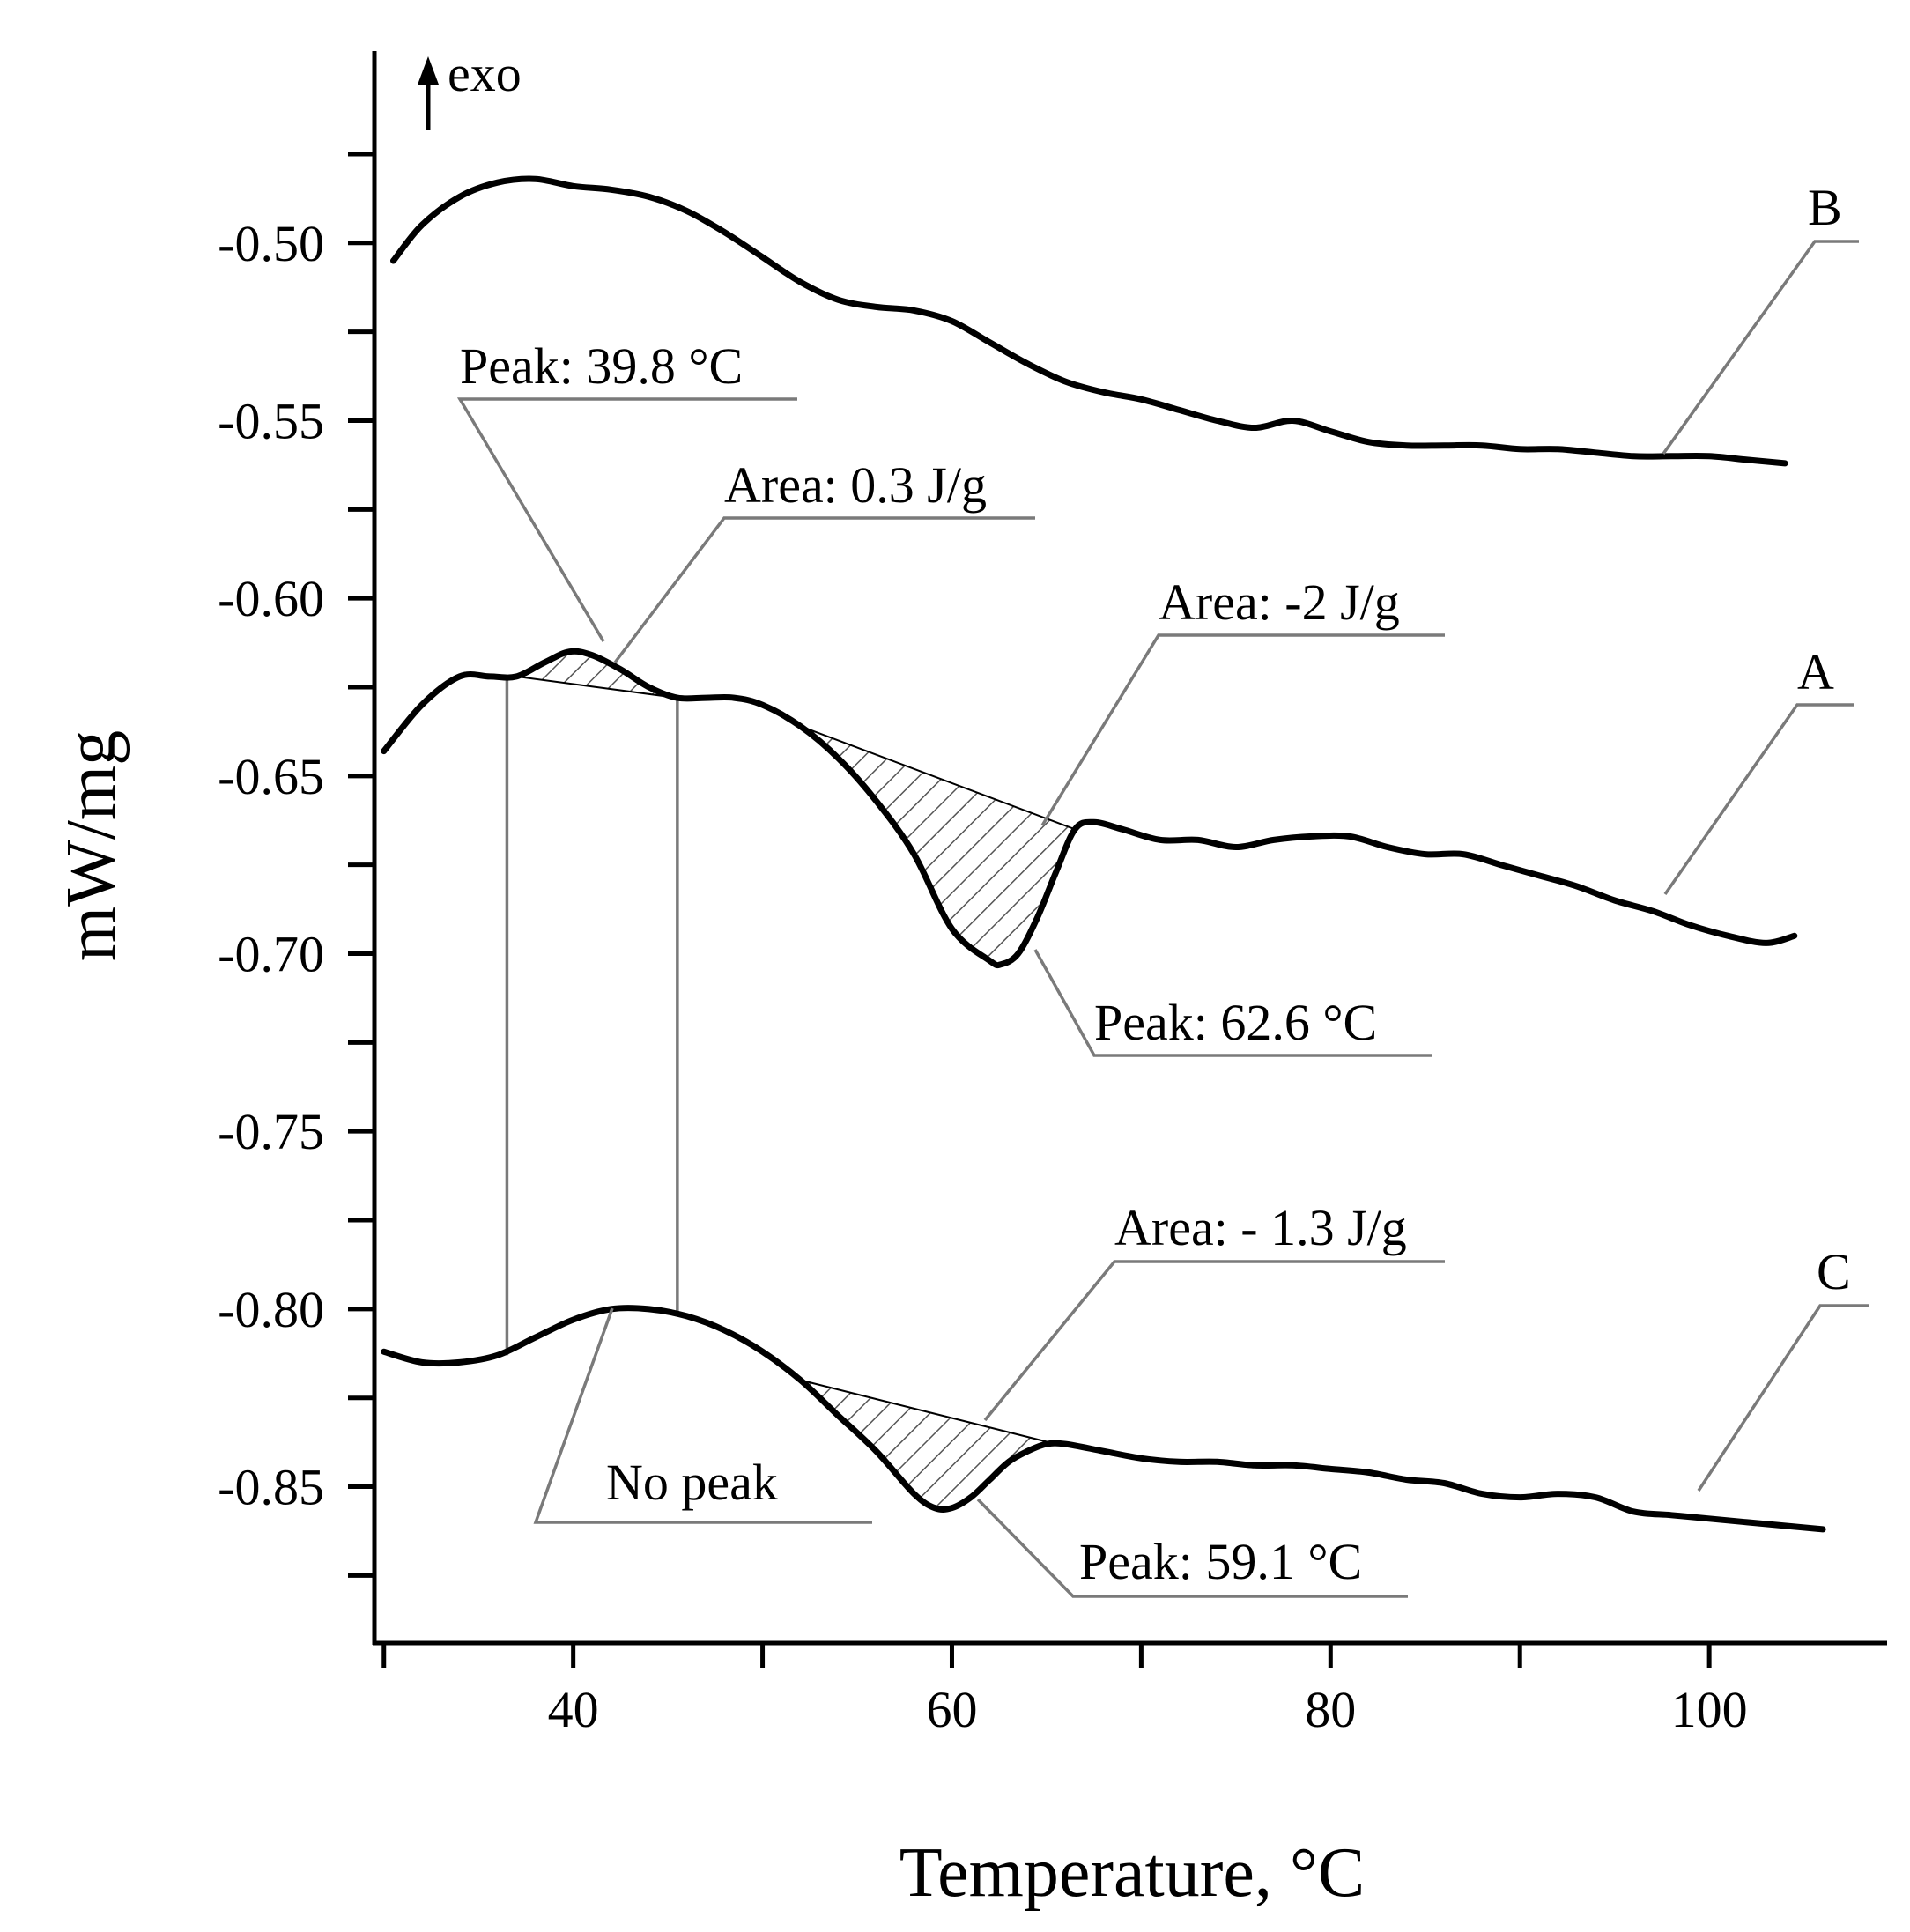 The image size is (1910, 1932). Describe the element at coordinates (271, 1309) in the screenshot. I see `y-tick-label: -0.80` at that location.